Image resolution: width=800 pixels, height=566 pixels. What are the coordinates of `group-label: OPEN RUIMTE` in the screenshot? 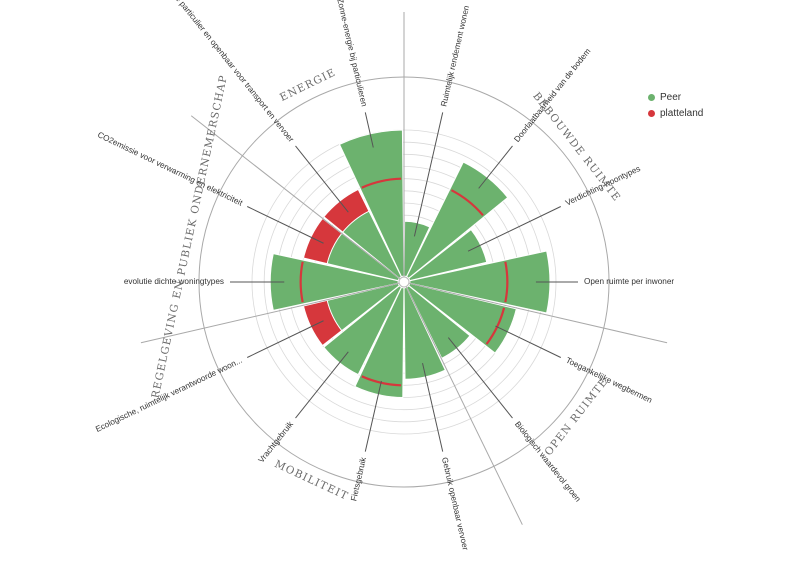 It's located at (576, 417).